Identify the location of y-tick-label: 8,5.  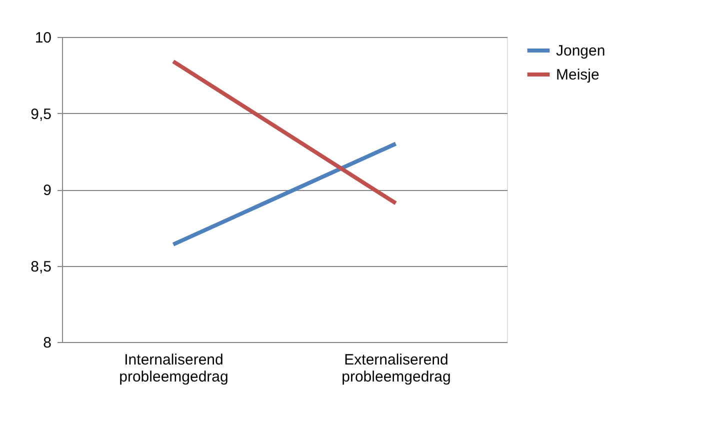
(41, 267).